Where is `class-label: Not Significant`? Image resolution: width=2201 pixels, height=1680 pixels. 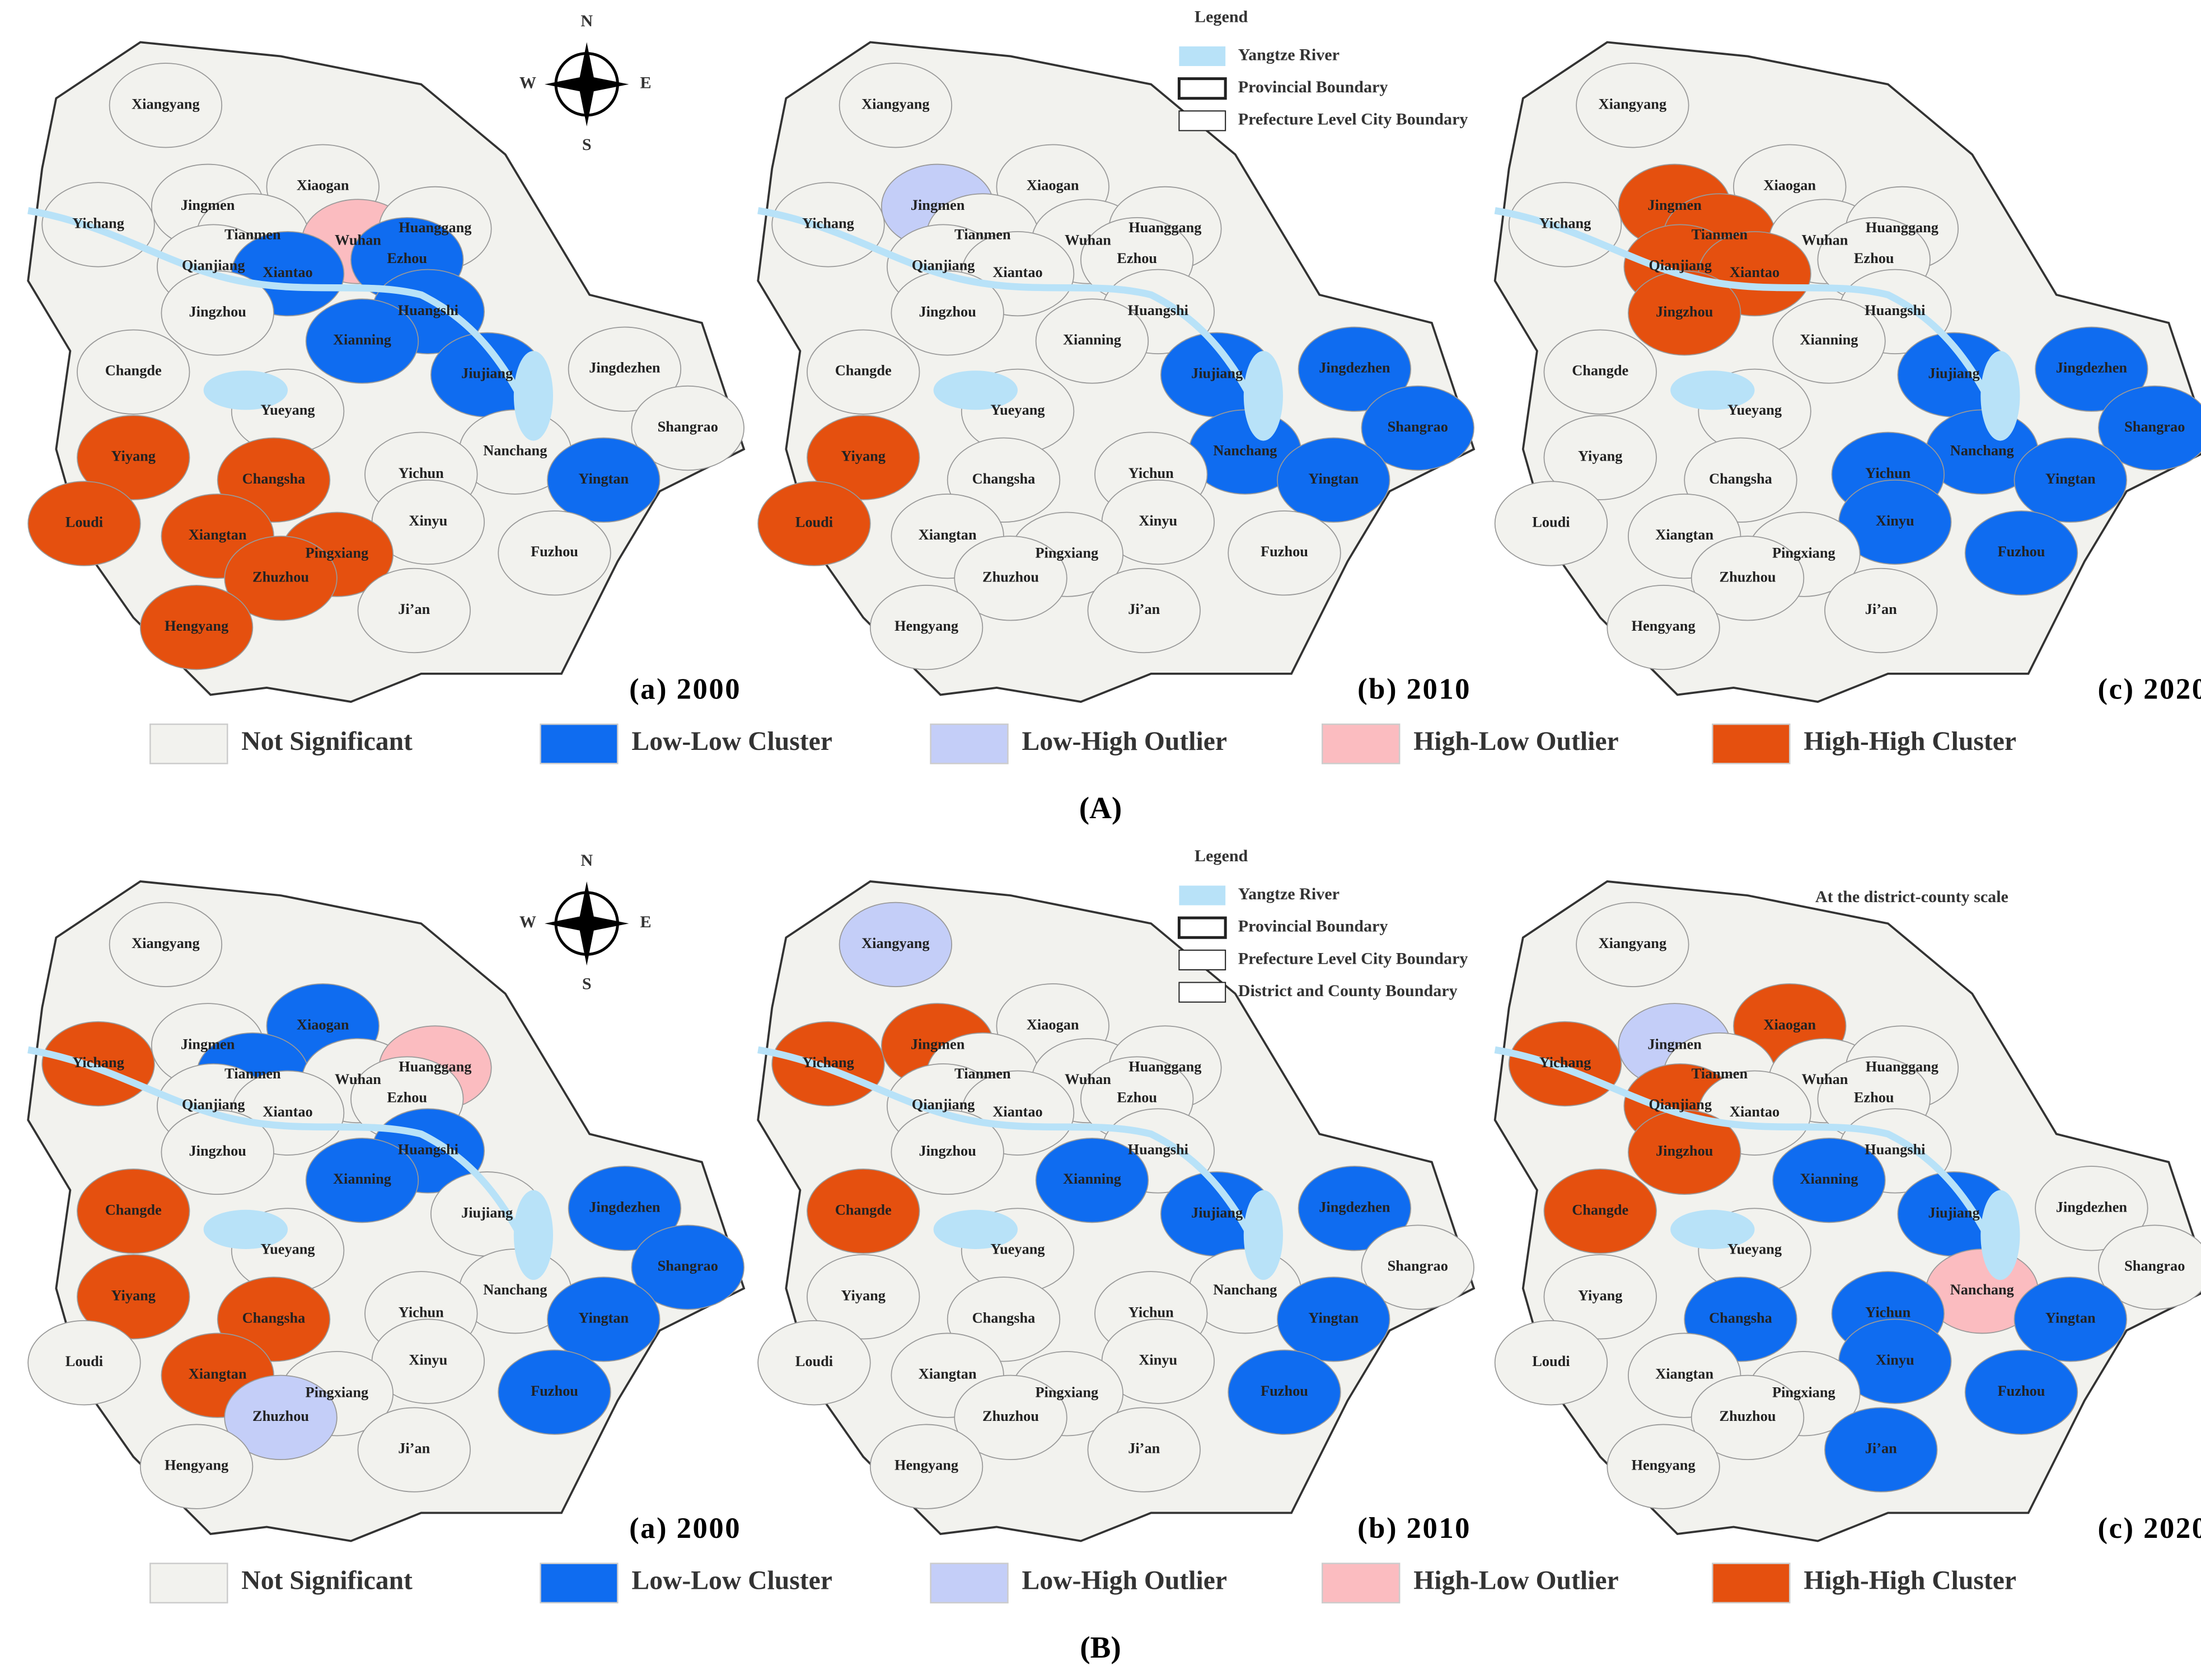
class-label: Not Significant is located at coordinates (327, 742).